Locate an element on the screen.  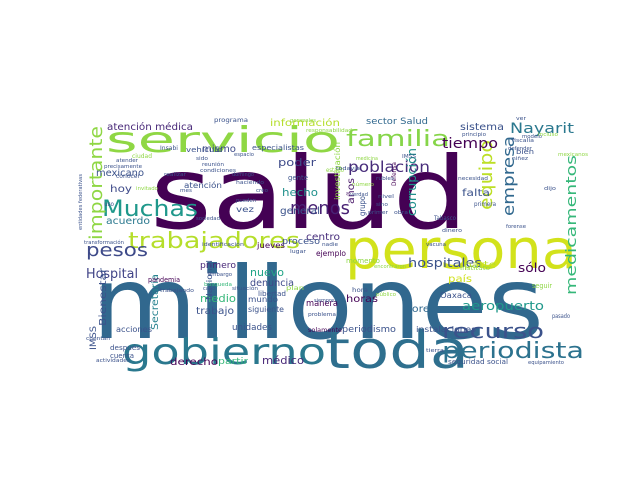
word: gente is located at coordinates (298, 178).